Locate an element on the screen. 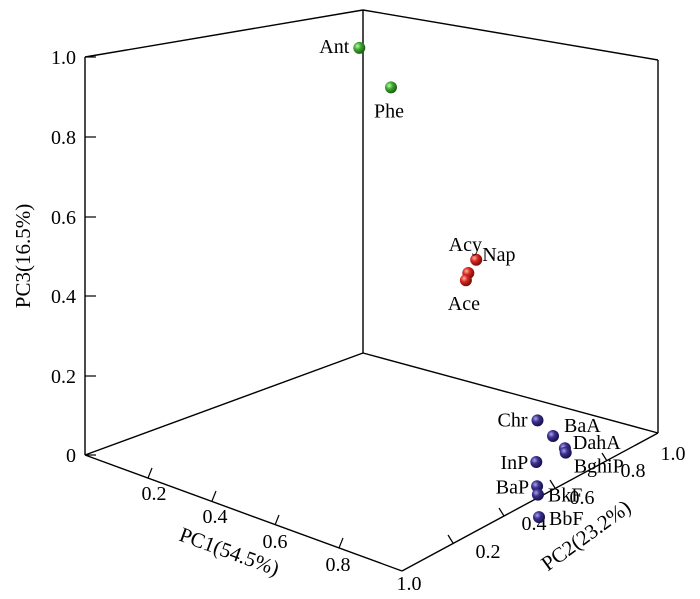  z-tick-label: 0 is located at coordinates (71, 456).